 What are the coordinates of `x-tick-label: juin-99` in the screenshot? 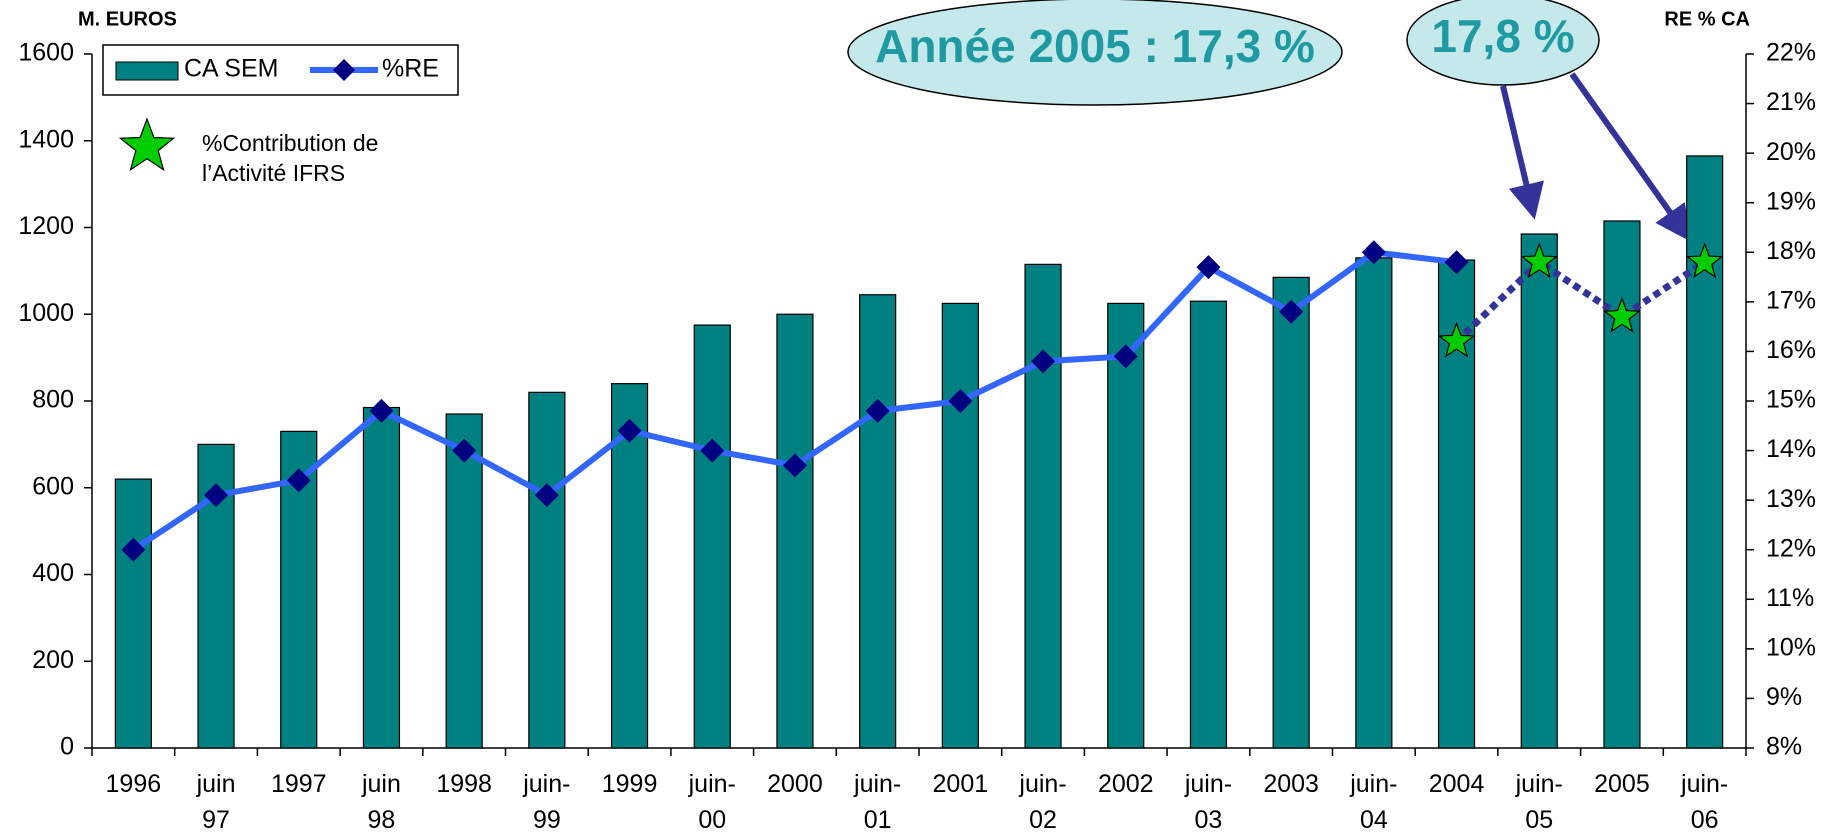 It's located at (547, 802).